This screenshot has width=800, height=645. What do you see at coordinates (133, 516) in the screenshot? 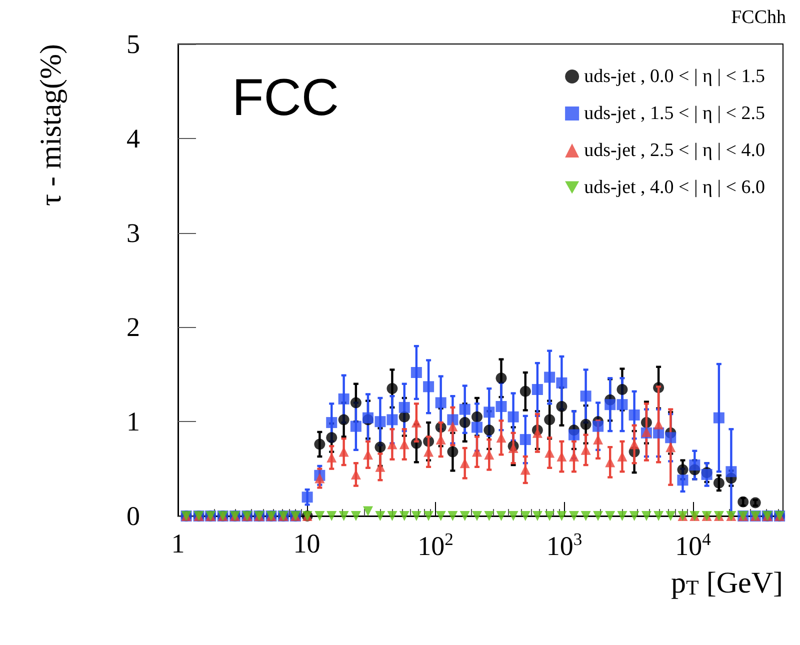
I see `y-tick-label: 0` at bounding box center [133, 516].